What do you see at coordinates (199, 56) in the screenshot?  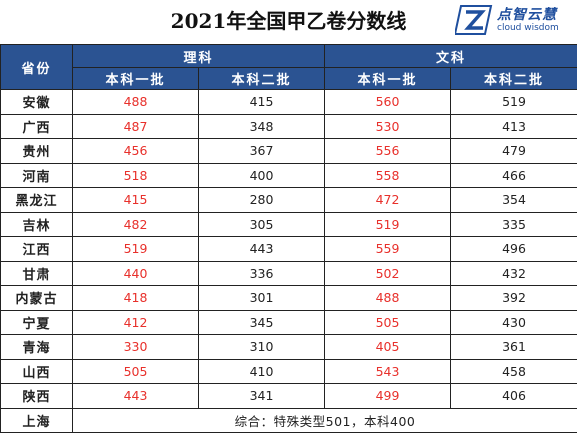 I see `science-group-header: 理科` at bounding box center [199, 56].